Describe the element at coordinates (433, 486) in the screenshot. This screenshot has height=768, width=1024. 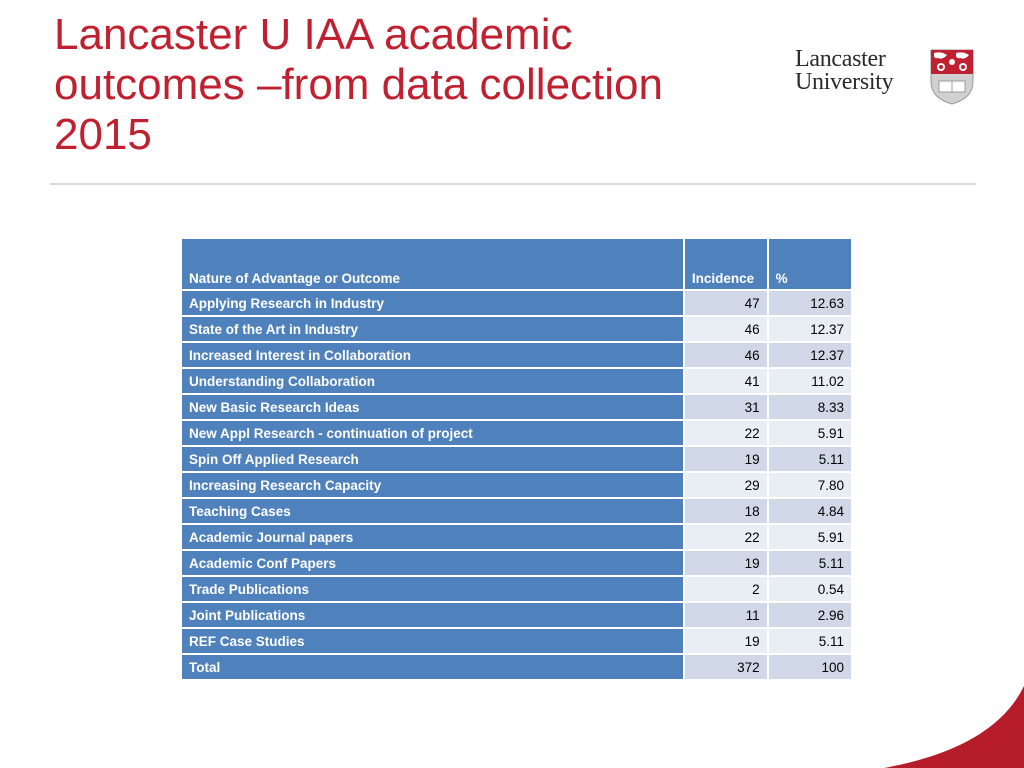
I see `row-label: Increasing Research Capacity` at that location.